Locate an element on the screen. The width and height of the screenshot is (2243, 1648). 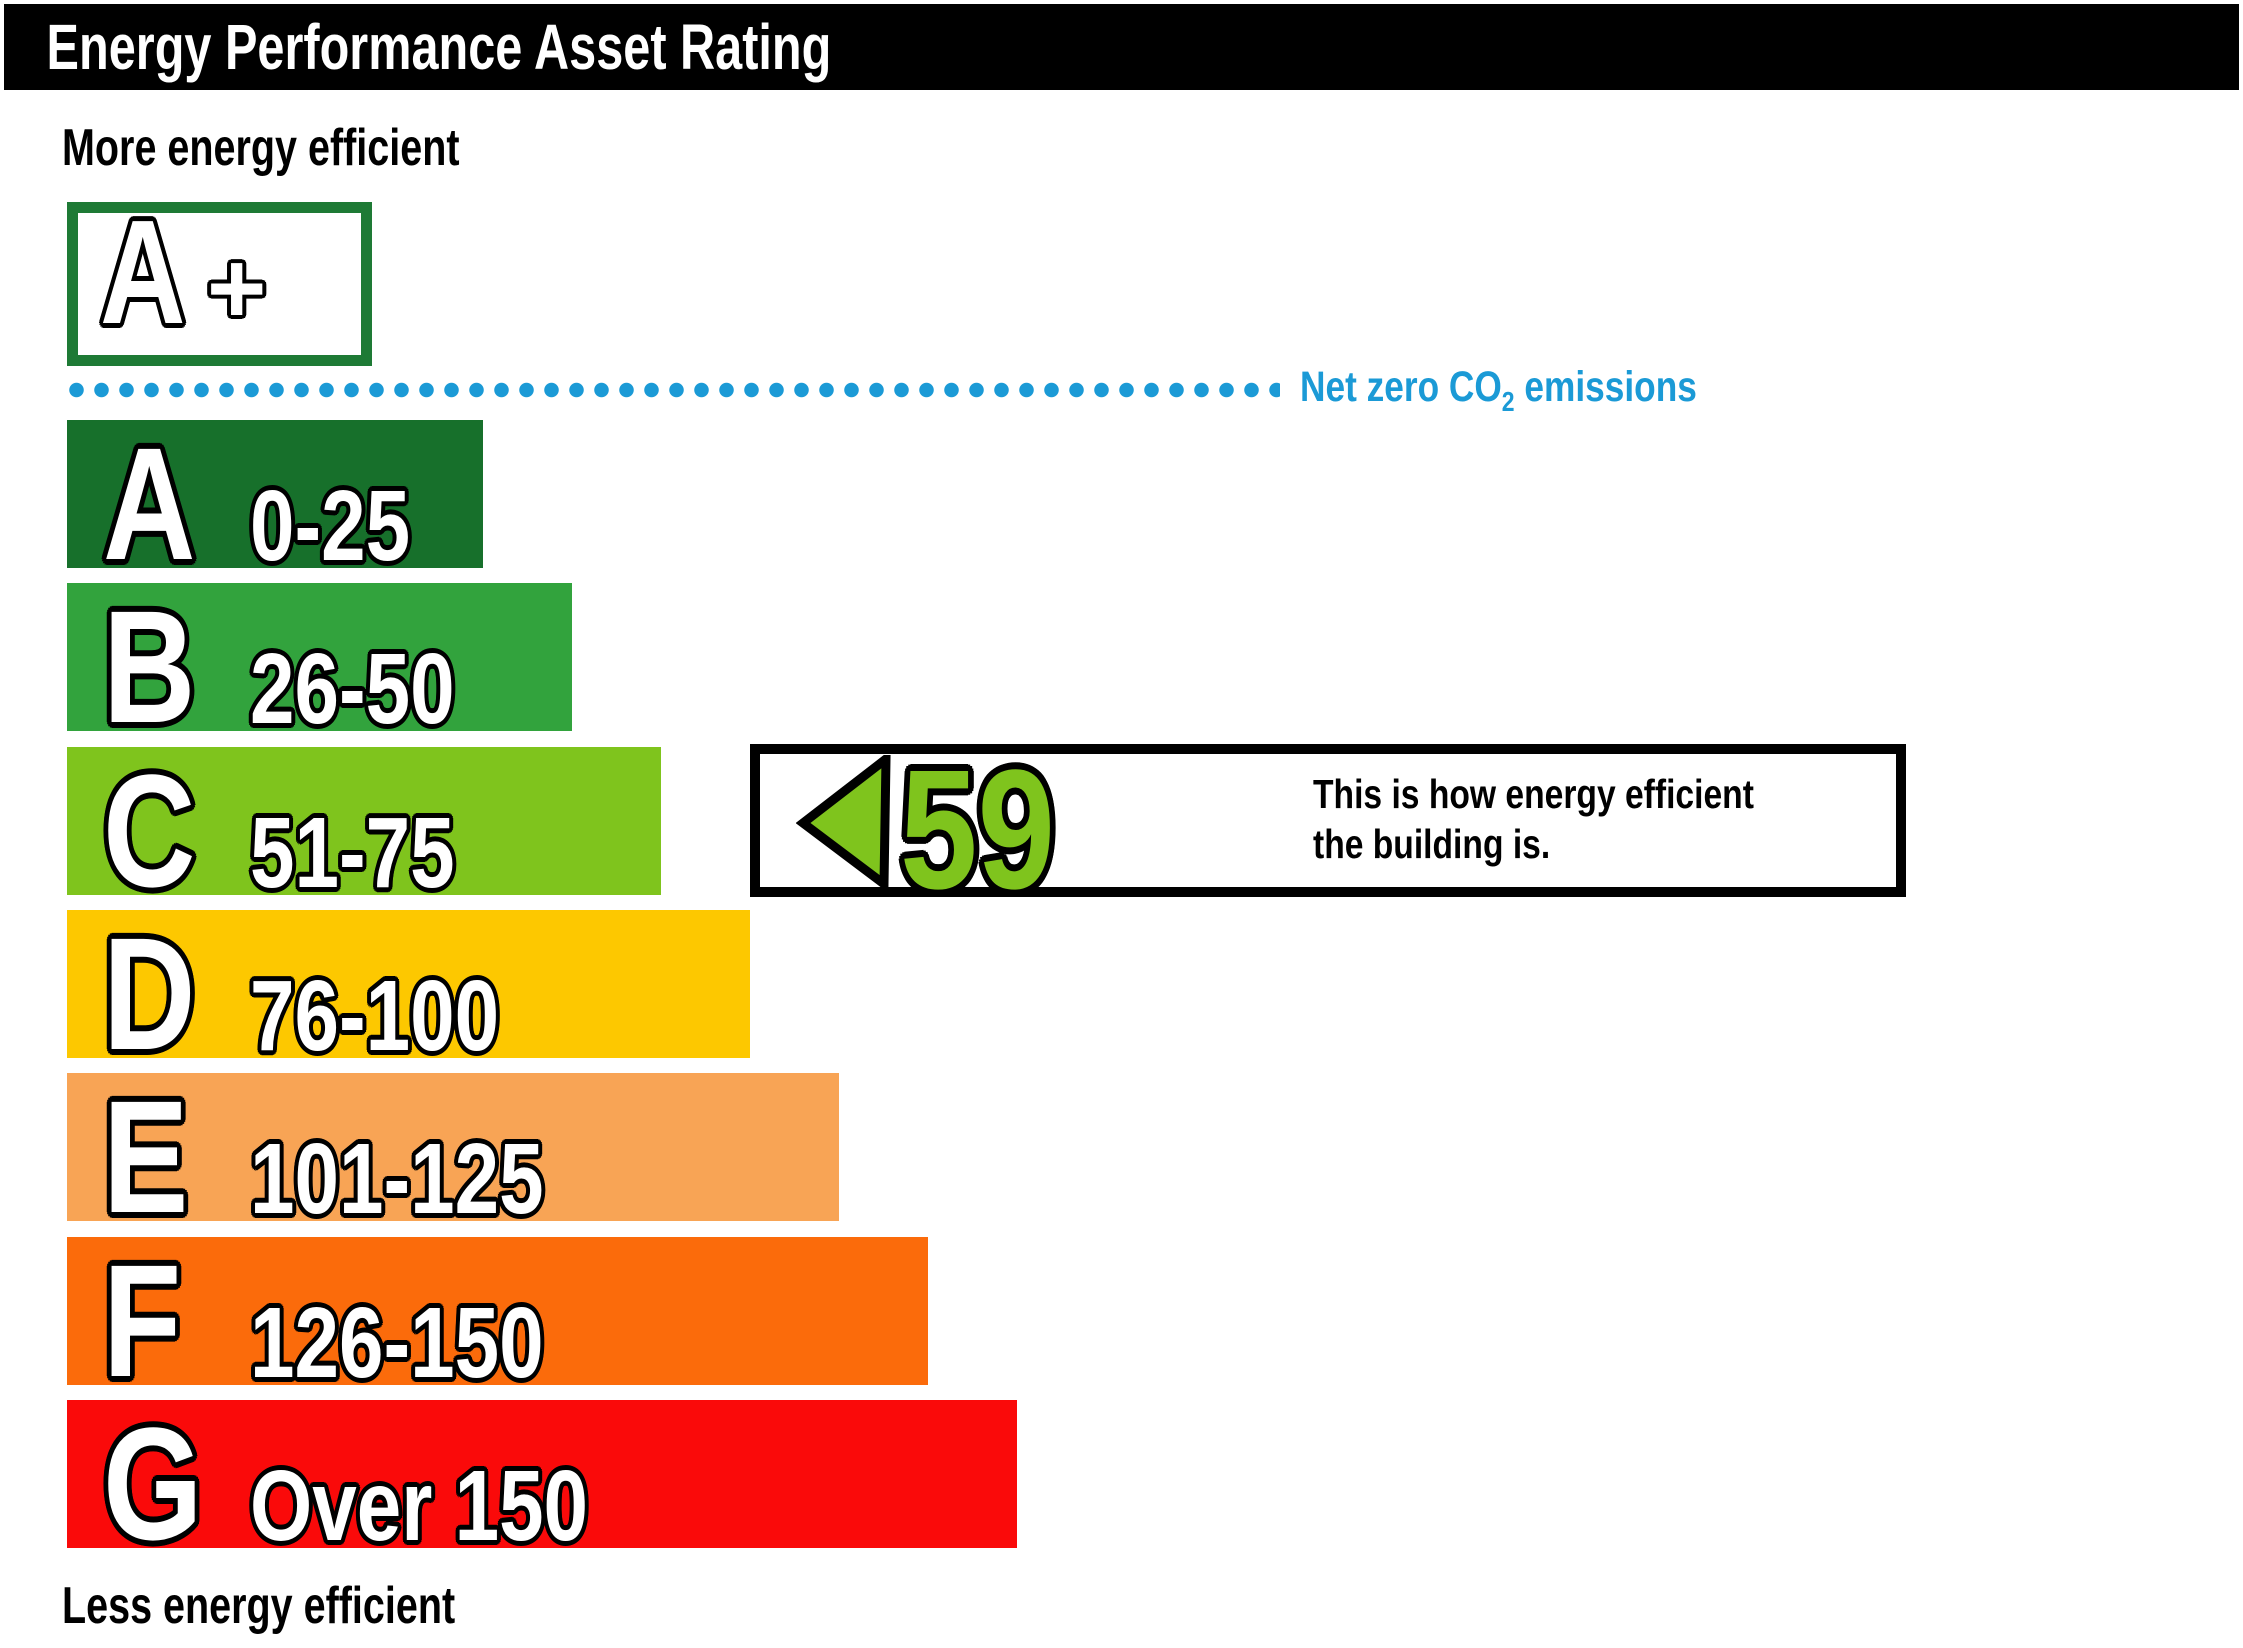
less-efficient-label: Less energy efficient is located at coordinates (259, 1606).